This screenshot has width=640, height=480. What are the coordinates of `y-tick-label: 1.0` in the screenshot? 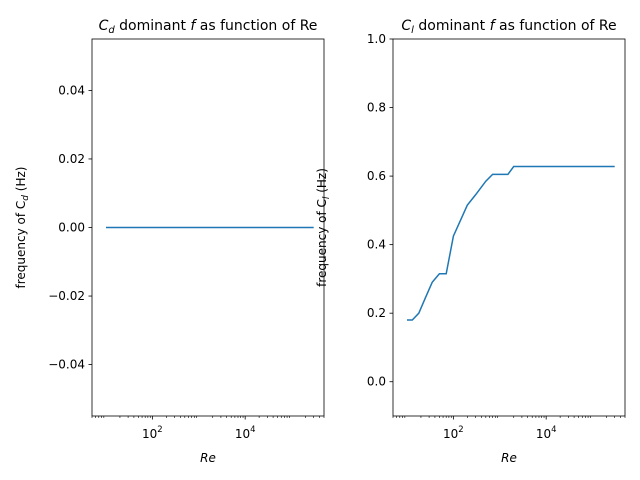 It's located at (376, 39).